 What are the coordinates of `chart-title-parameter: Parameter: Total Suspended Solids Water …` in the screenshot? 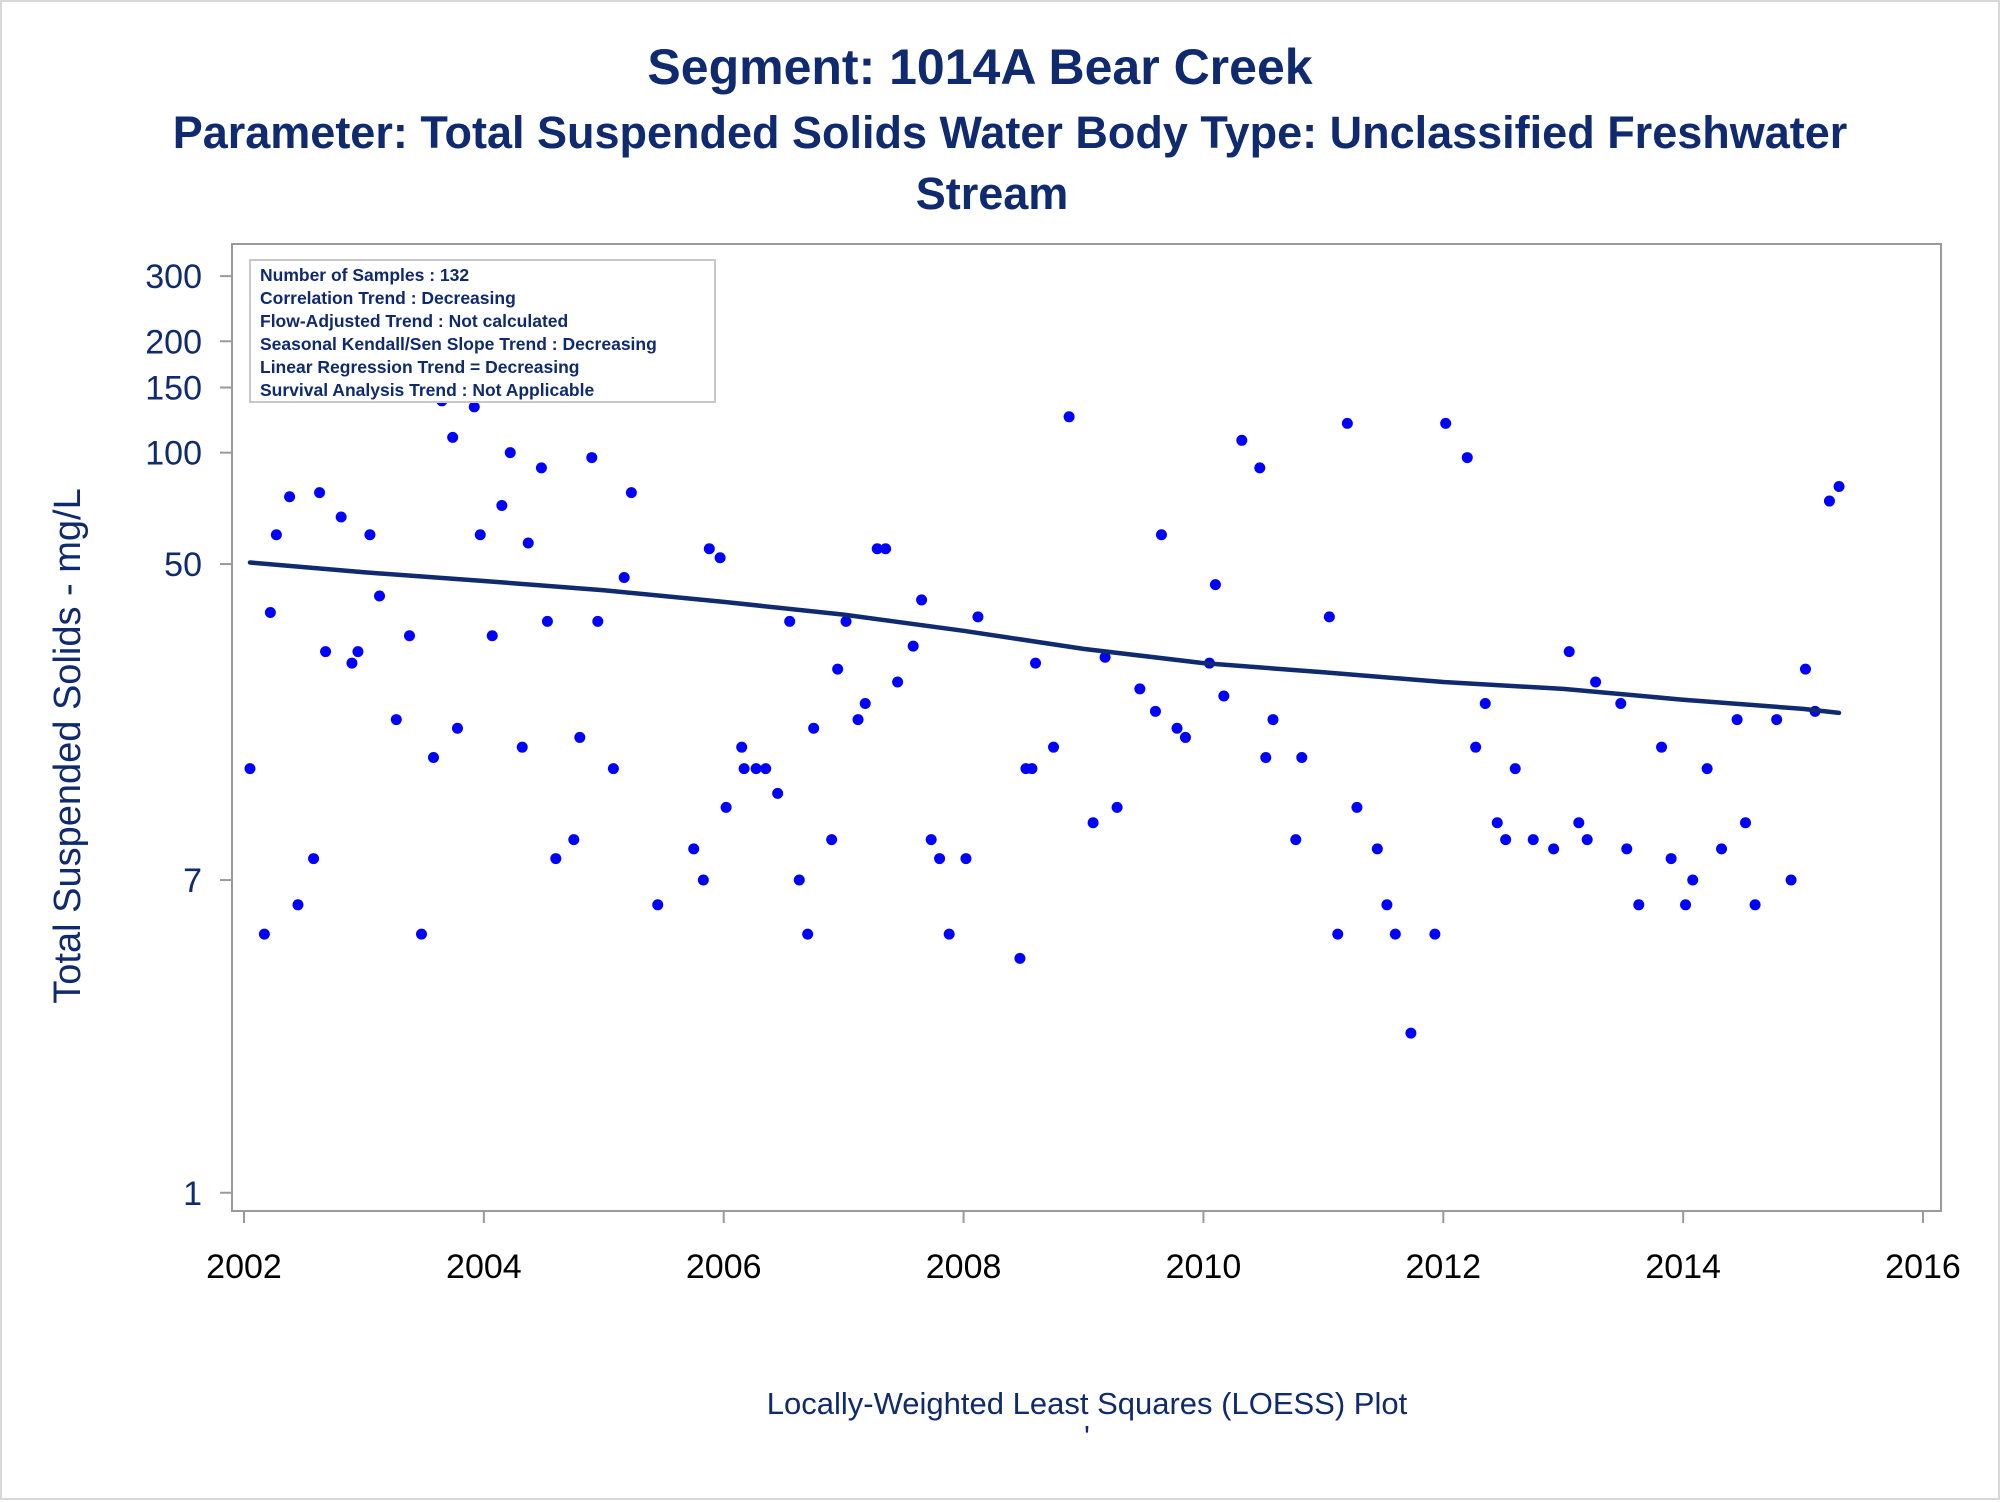 It's located at (1010, 132).